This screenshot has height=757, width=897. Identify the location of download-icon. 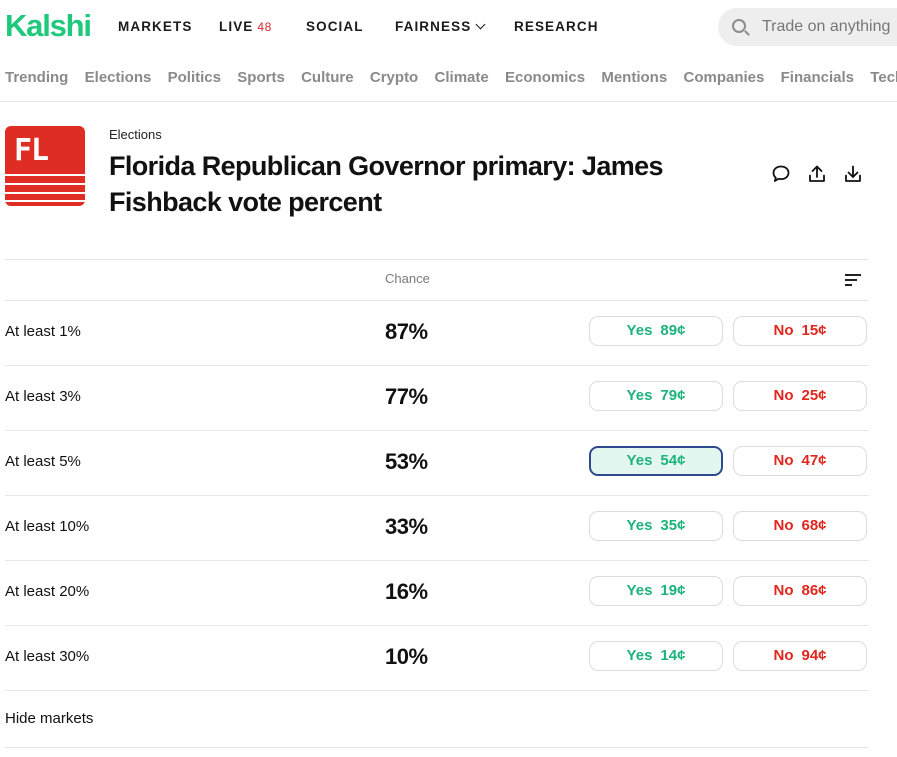
(853, 174).